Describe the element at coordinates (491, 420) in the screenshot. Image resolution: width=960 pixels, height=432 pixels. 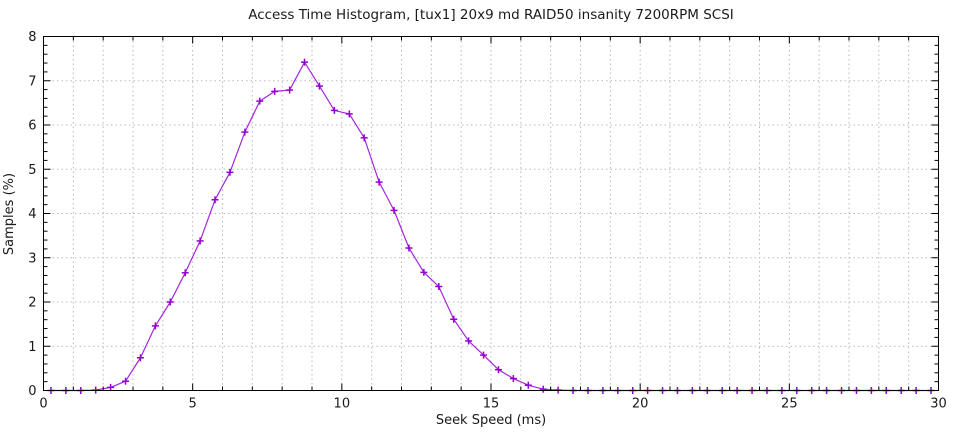
I see `x-axis-label: Seek Speed (ms)` at that location.